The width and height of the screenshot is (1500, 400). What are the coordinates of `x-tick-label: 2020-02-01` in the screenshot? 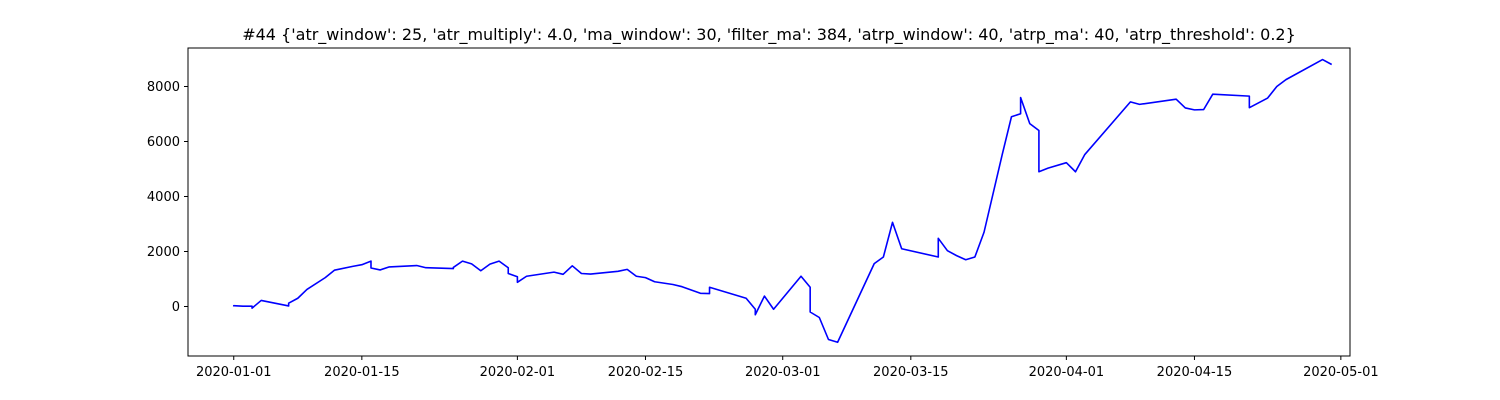 It's located at (518, 372).